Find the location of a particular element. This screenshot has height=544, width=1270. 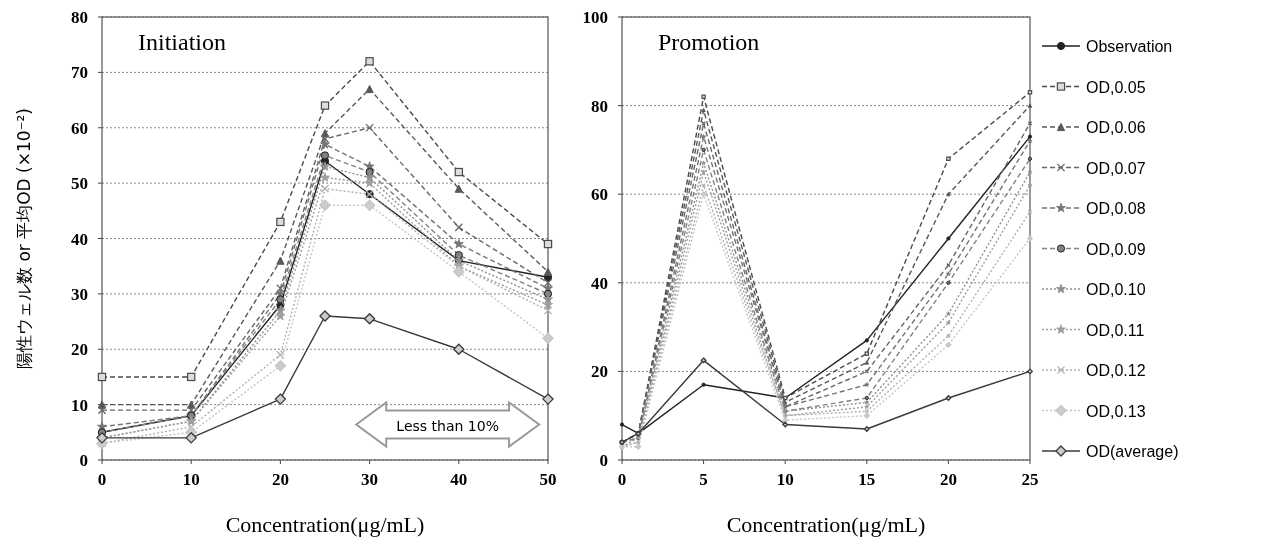

x-tick-label: 30 is located at coordinates (370, 479).